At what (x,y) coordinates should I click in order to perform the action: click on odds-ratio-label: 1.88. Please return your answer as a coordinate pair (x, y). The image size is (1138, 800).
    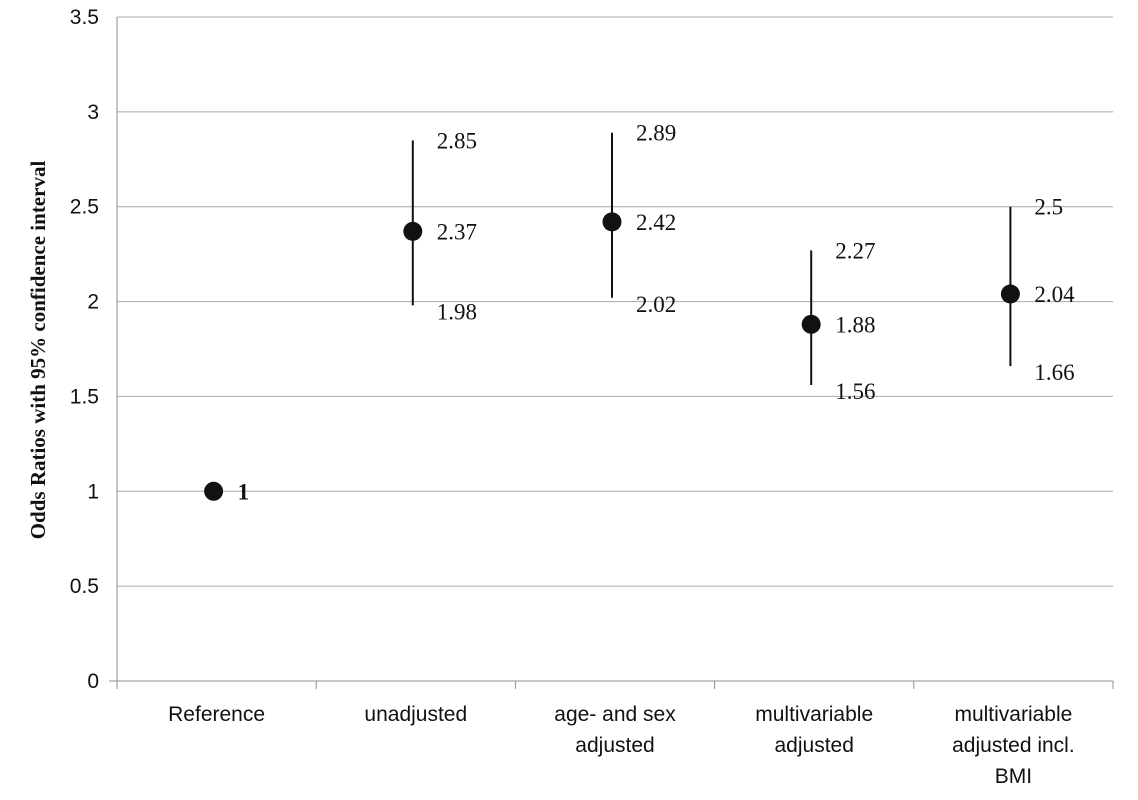
    Looking at the image, I should click on (855, 324).